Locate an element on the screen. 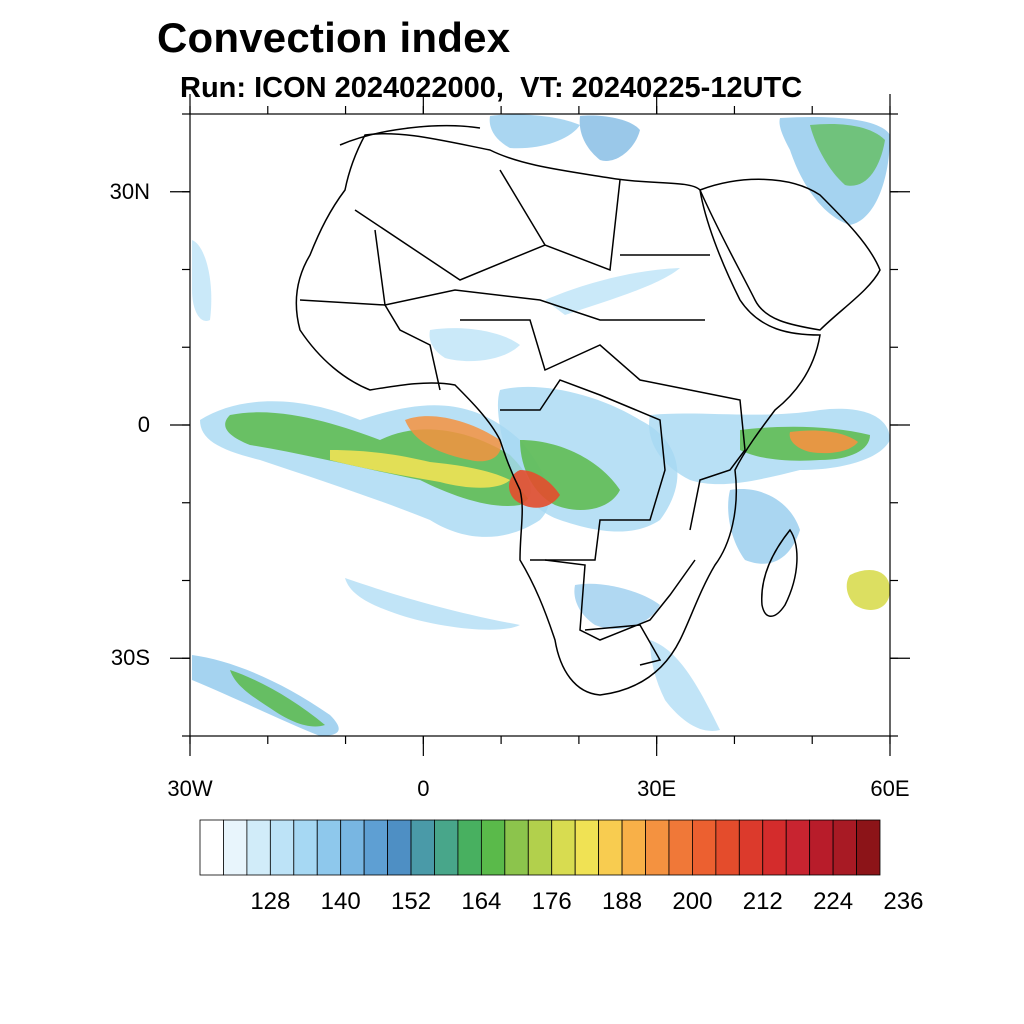 The width and height of the screenshot is (1024, 1024). colorbar-label: 128 is located at coordinates (270, 901).